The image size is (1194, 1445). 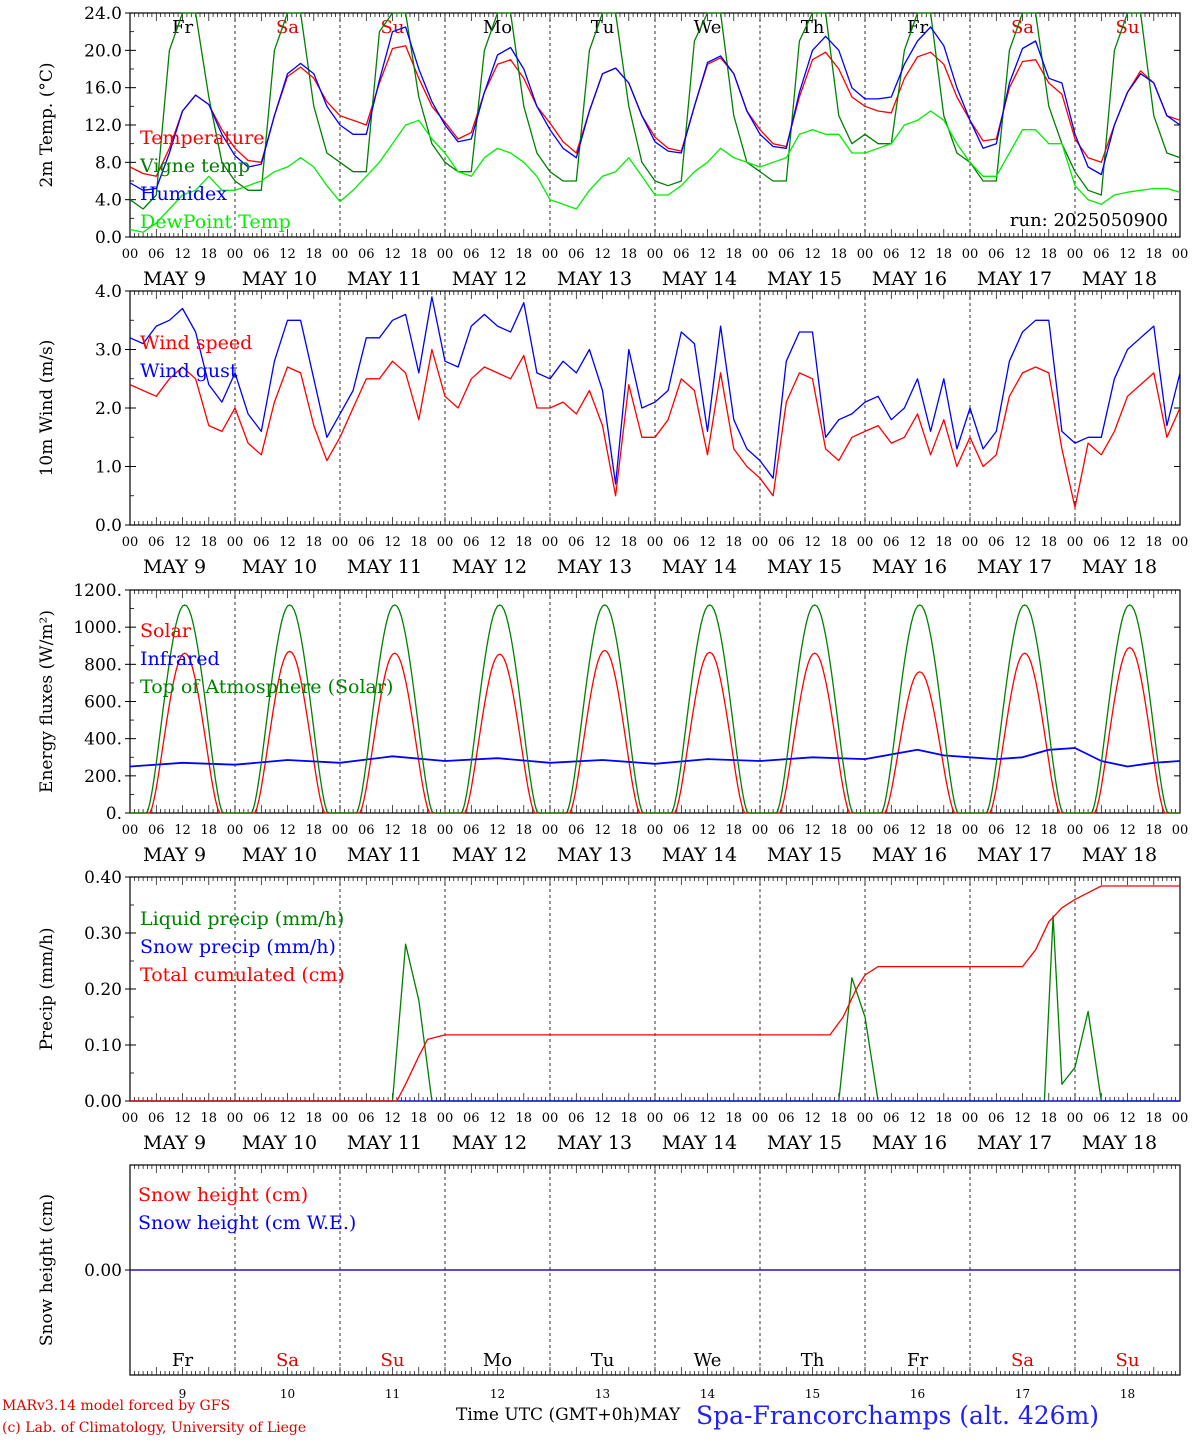 I want to click on footer-station-title: Spa-Francorchamps (alt. 426m), so click(x=898, y=1415).